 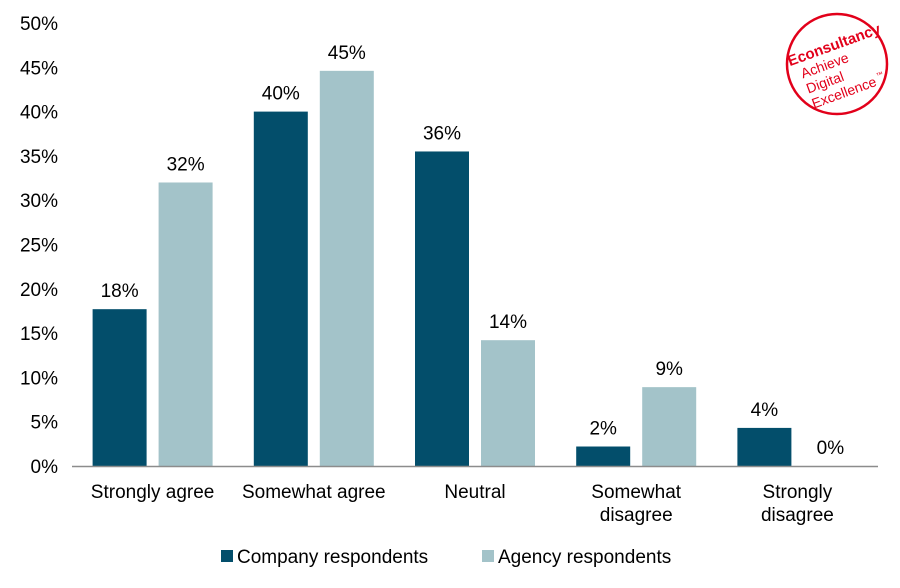 What do you see at coordinates (636, 492) in the screenshot?
I see `x-tick-label: Somewhat` at bounding box center [636, 492].